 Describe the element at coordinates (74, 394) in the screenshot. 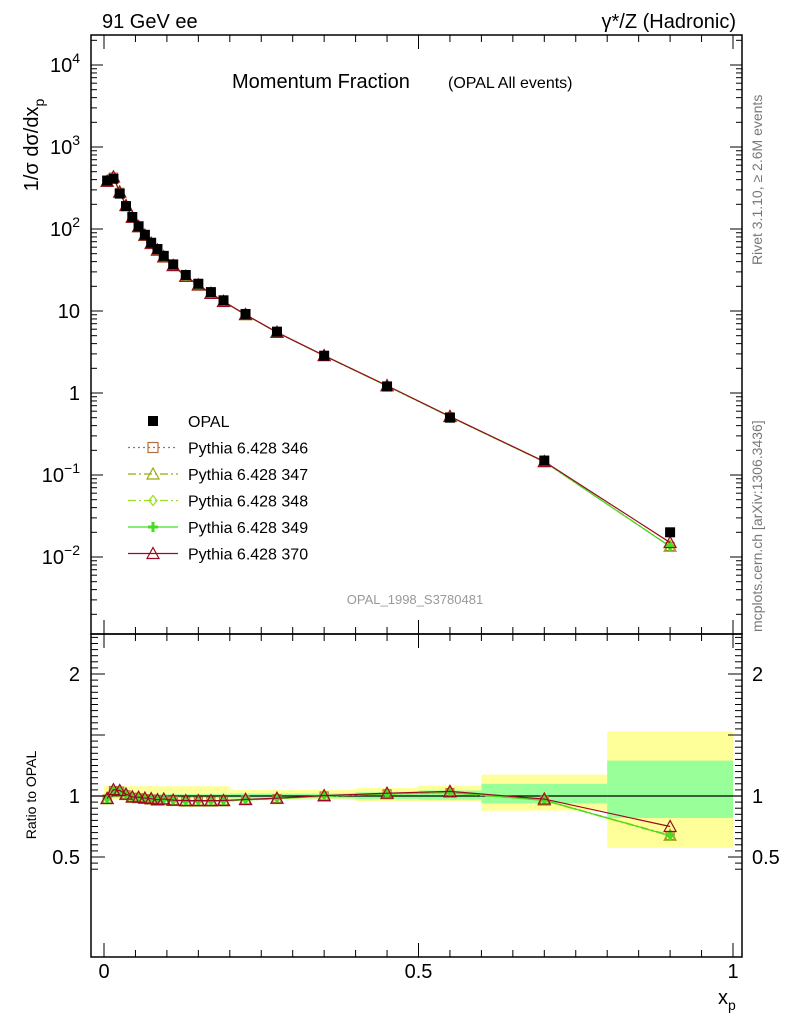

I see `main-y-tick-label: 1` at that location.